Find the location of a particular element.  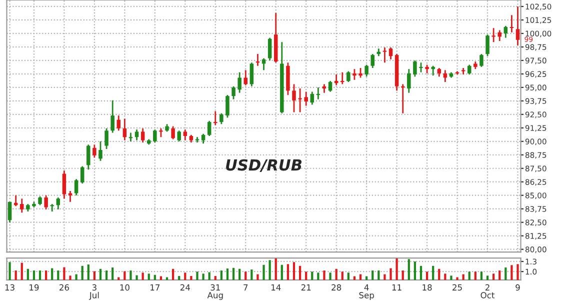

x-tick-label: 25 is located at coordinates (457, 287).